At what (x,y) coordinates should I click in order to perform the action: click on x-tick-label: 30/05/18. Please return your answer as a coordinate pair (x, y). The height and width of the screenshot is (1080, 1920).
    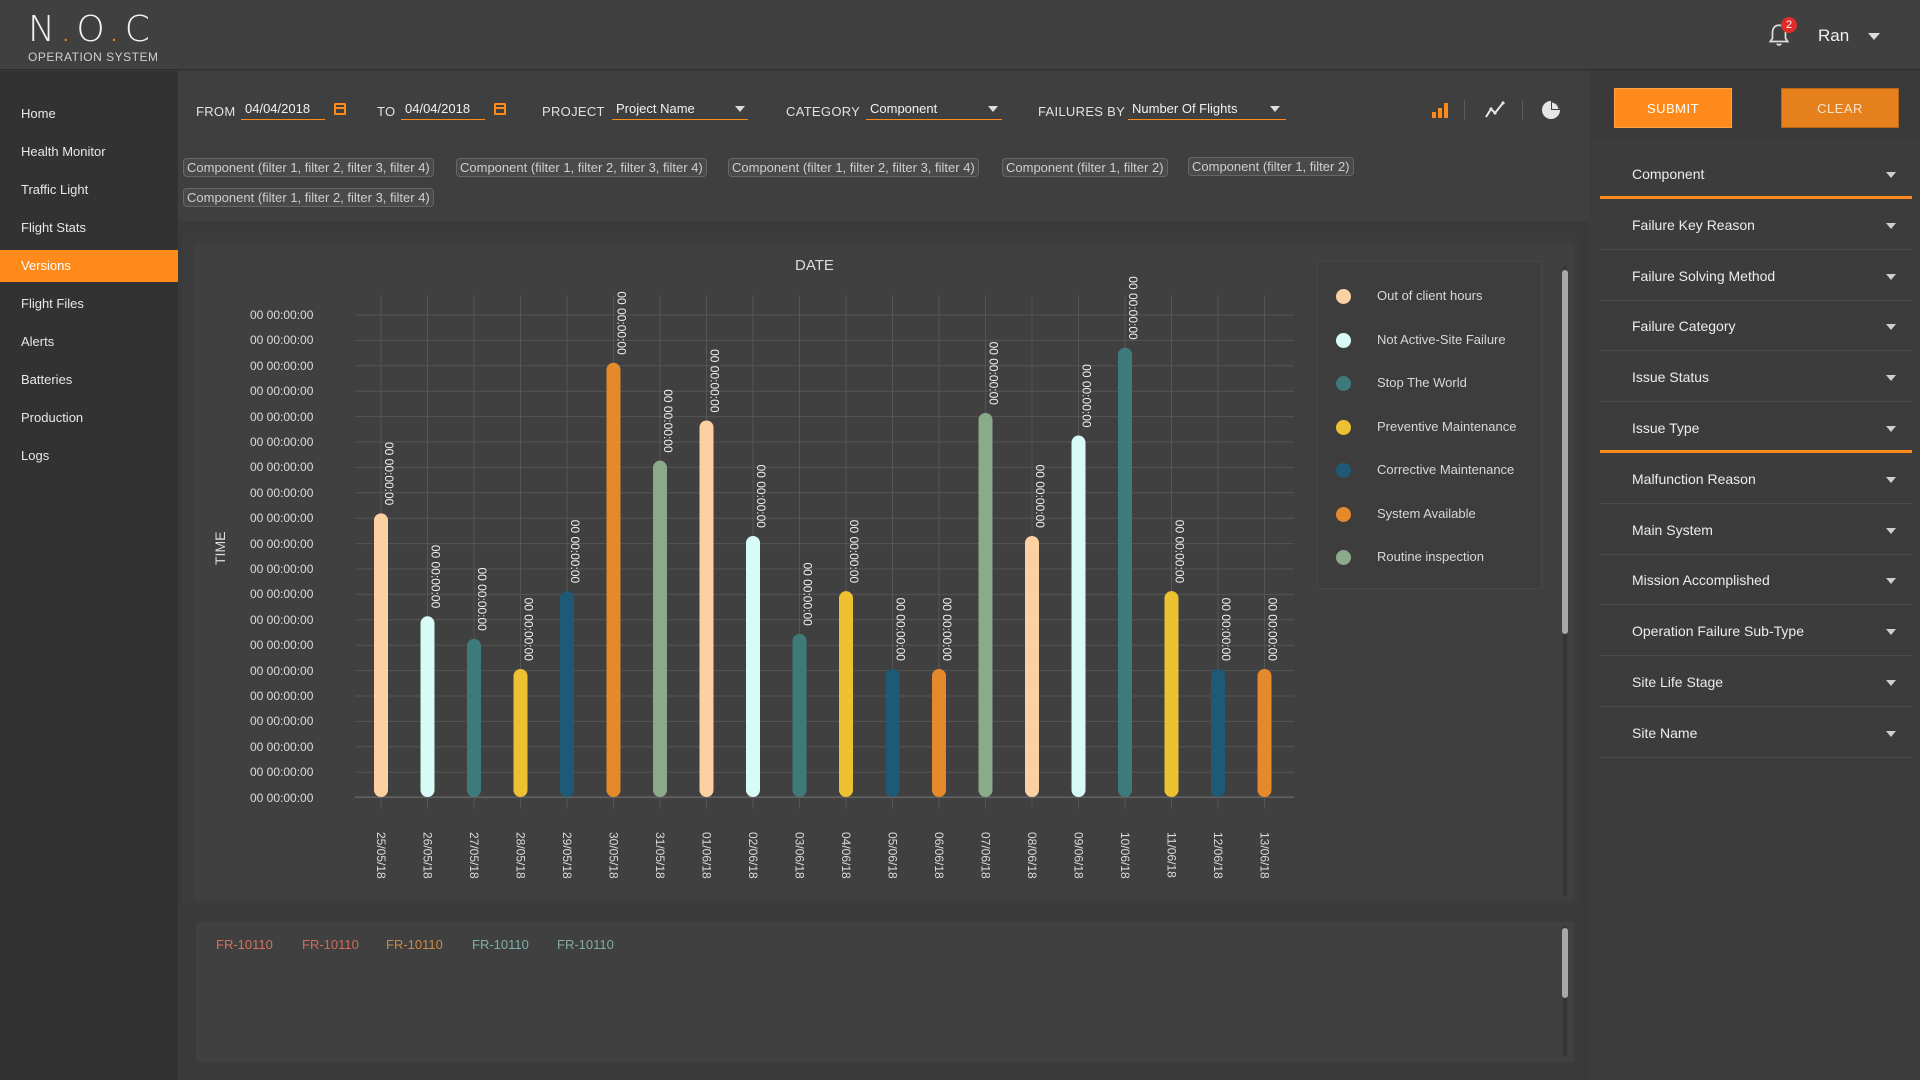
    Looking at the image, I should click on (614, 855).